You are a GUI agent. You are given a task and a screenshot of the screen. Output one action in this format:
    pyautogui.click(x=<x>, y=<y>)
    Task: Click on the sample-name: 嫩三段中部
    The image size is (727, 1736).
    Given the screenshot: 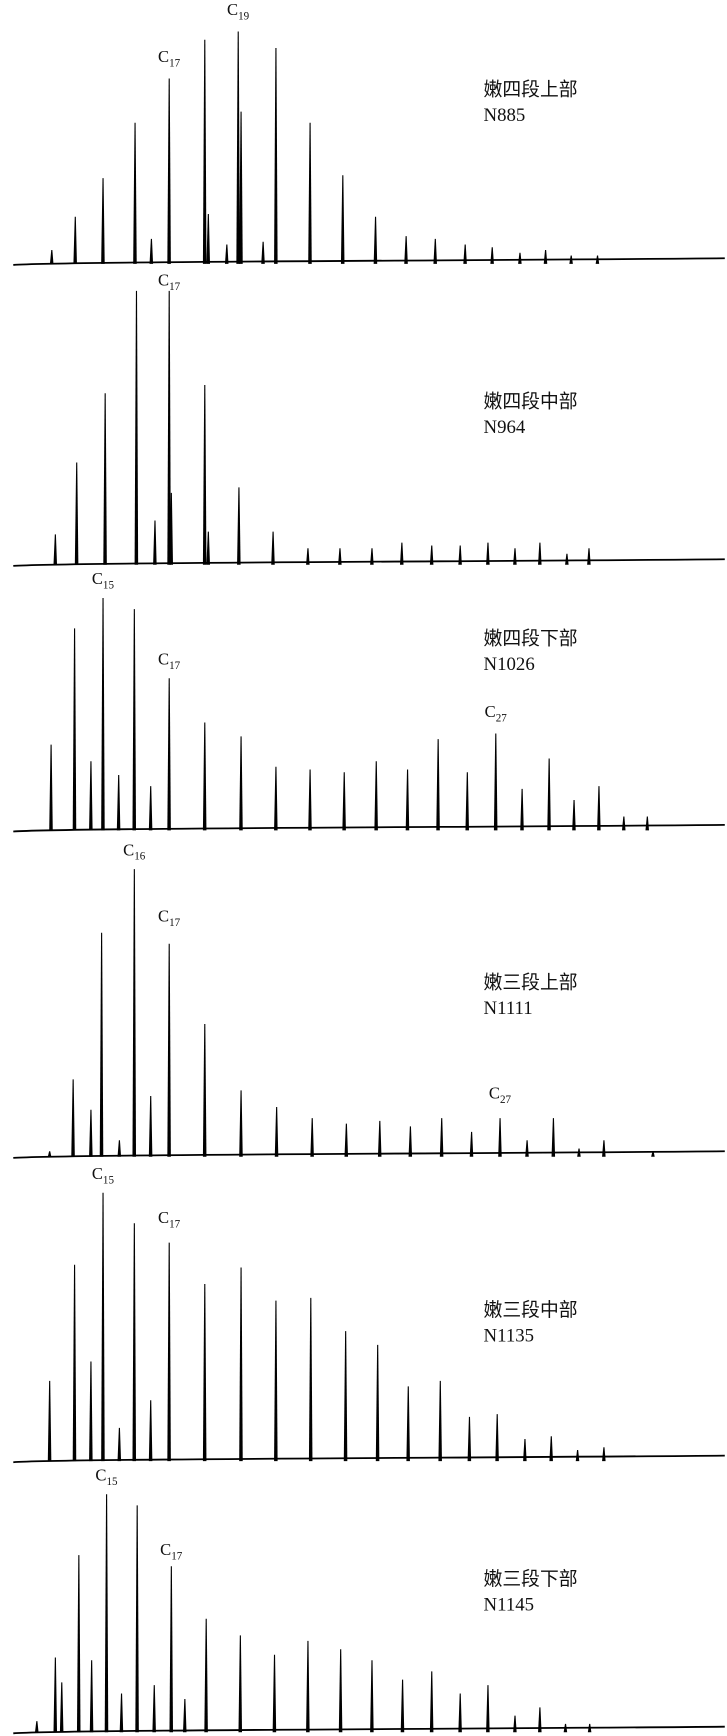 What is the action you would take?
    pyautogui.click(x=531, y=1310)
    